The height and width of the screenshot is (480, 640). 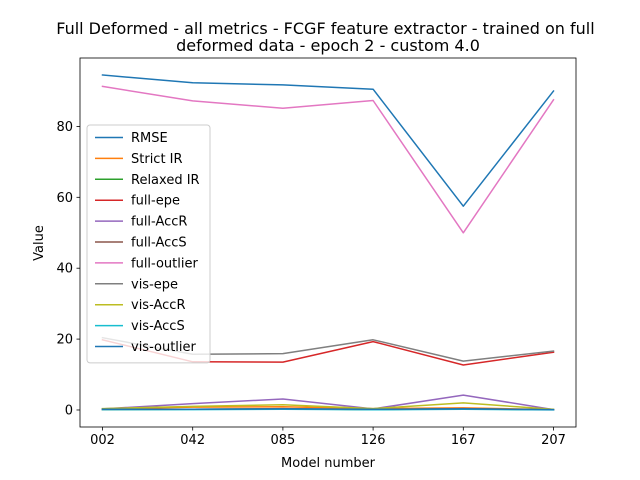 I want to click on legend-label: full-AccR, so click(x=159, y=222).